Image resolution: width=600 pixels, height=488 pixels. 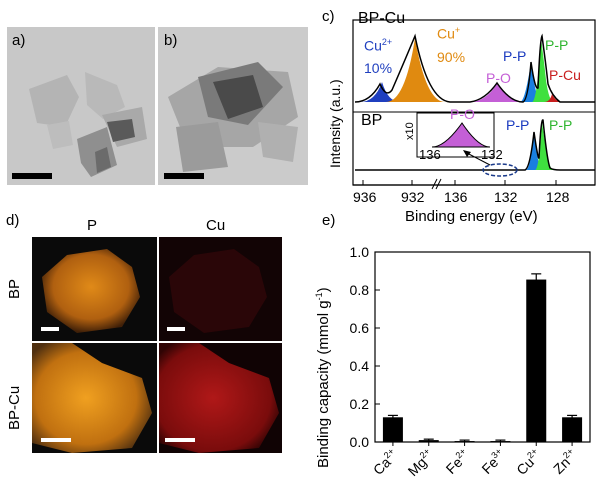 I want to click on xps-sample-bottom: BP, so click(x=372, y=120).